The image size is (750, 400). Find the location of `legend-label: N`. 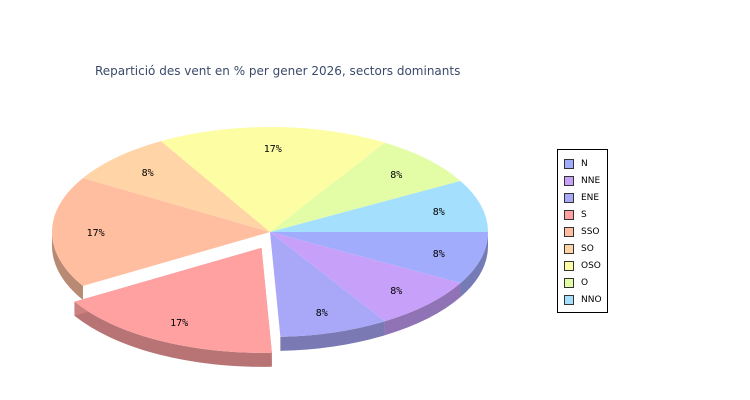

legend-label: N is located at coordinates (584, 164).